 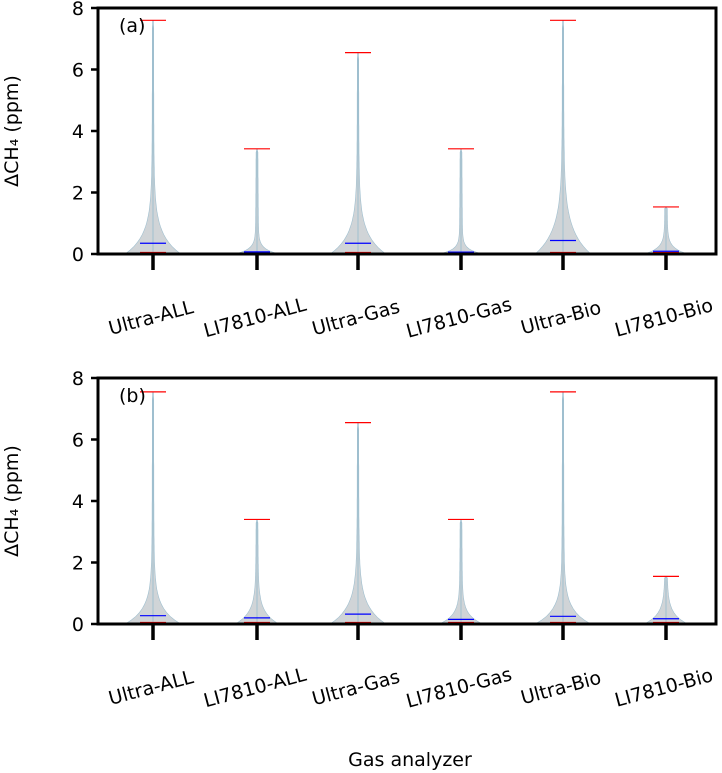 What do you see at coordinates (132, 396) in the screenshot?
I see `panel-label: (b)` at bounding box center [132, 396].